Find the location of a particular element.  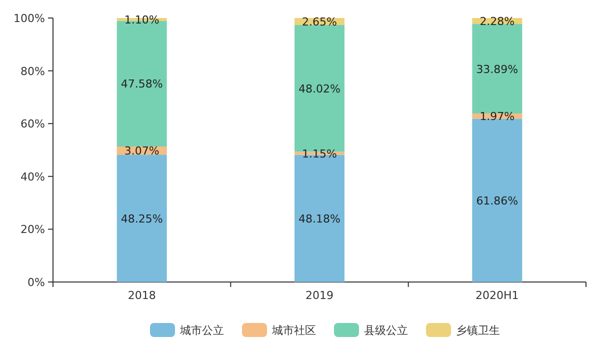

legend-label: 乡镇卫生 is located at coordinates (478, 330).